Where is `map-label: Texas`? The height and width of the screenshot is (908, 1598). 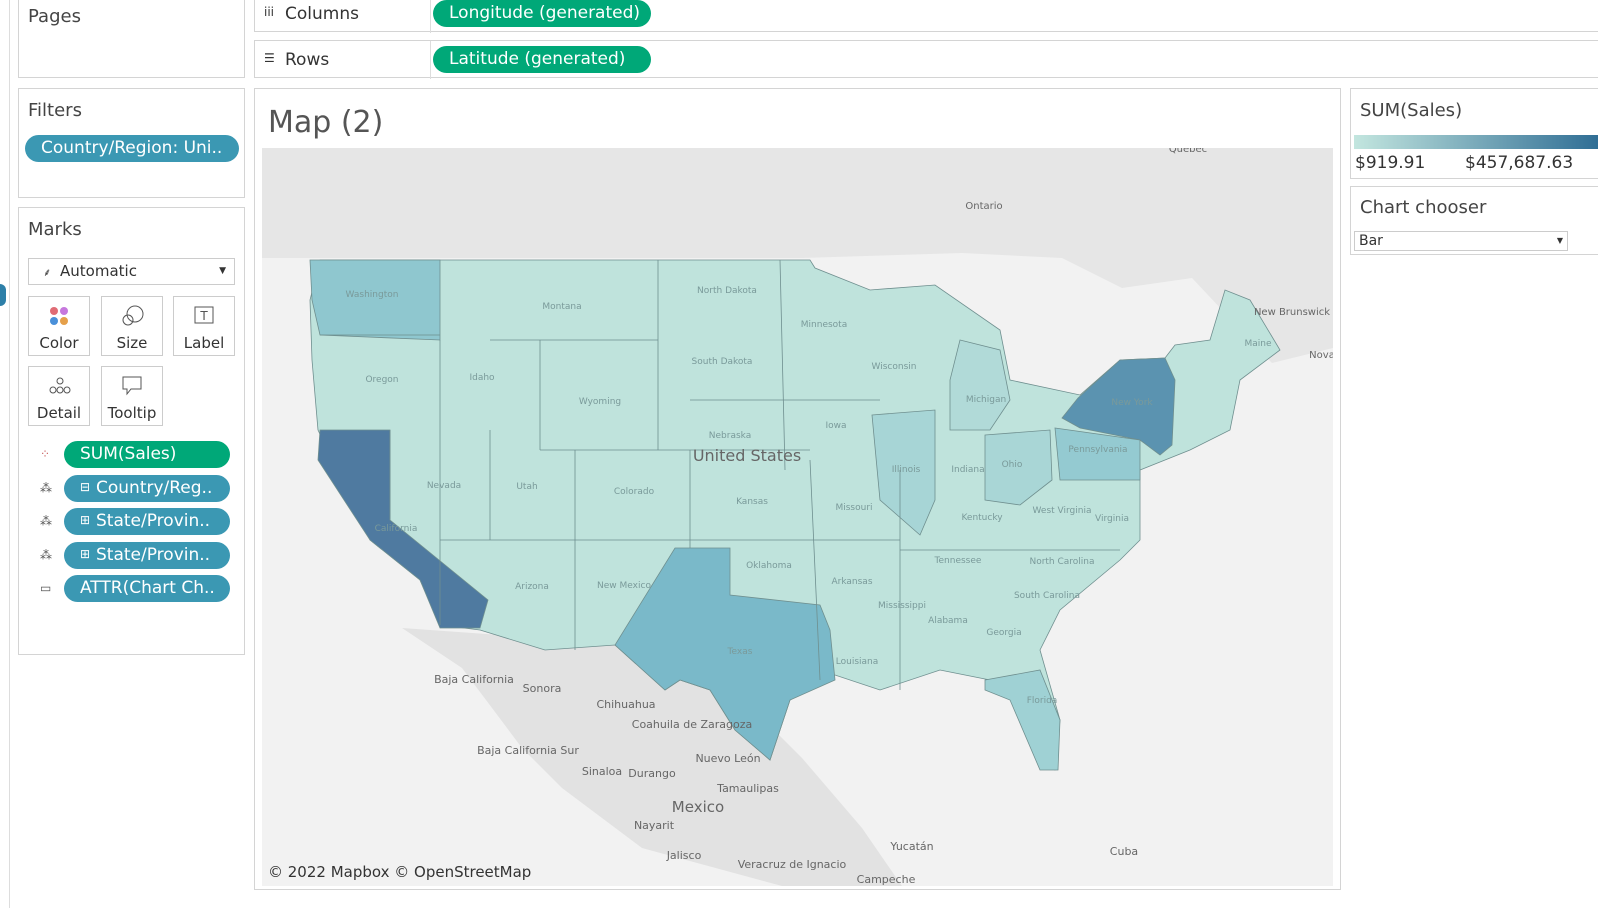
map-label: Texas is located at coordinates (740, 652).